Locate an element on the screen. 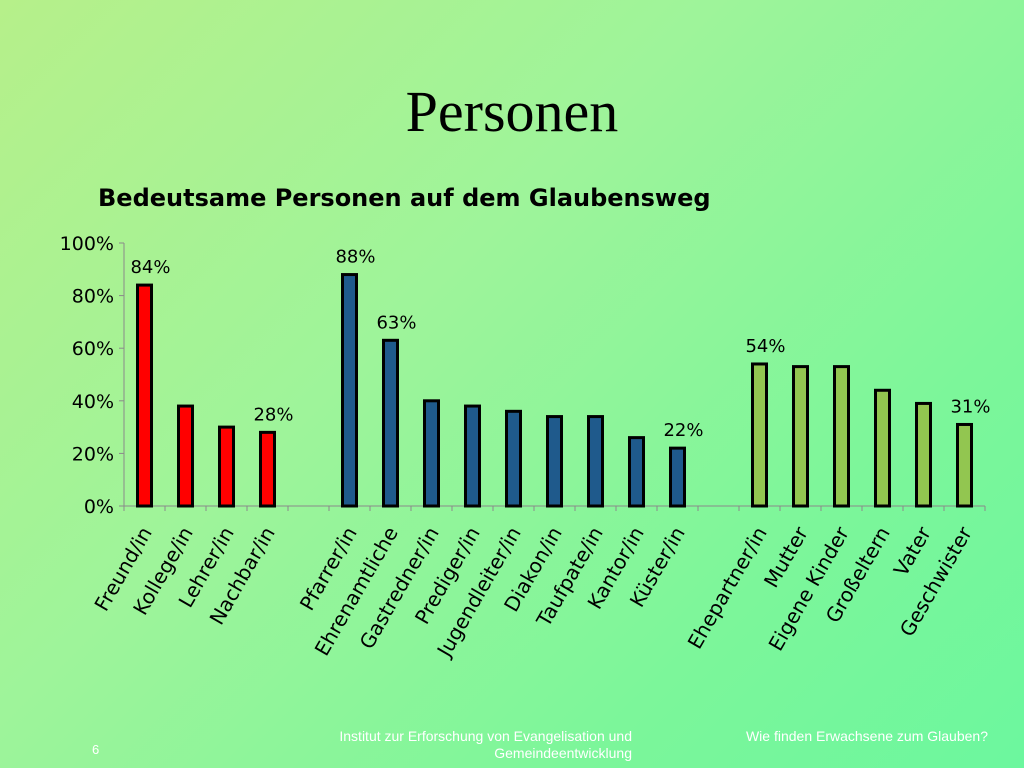 This screenshot has width=1024, height=768. chart-title: Bedeutsame Personen auf dem Glaubensweg is located at coordinates (404, 198).